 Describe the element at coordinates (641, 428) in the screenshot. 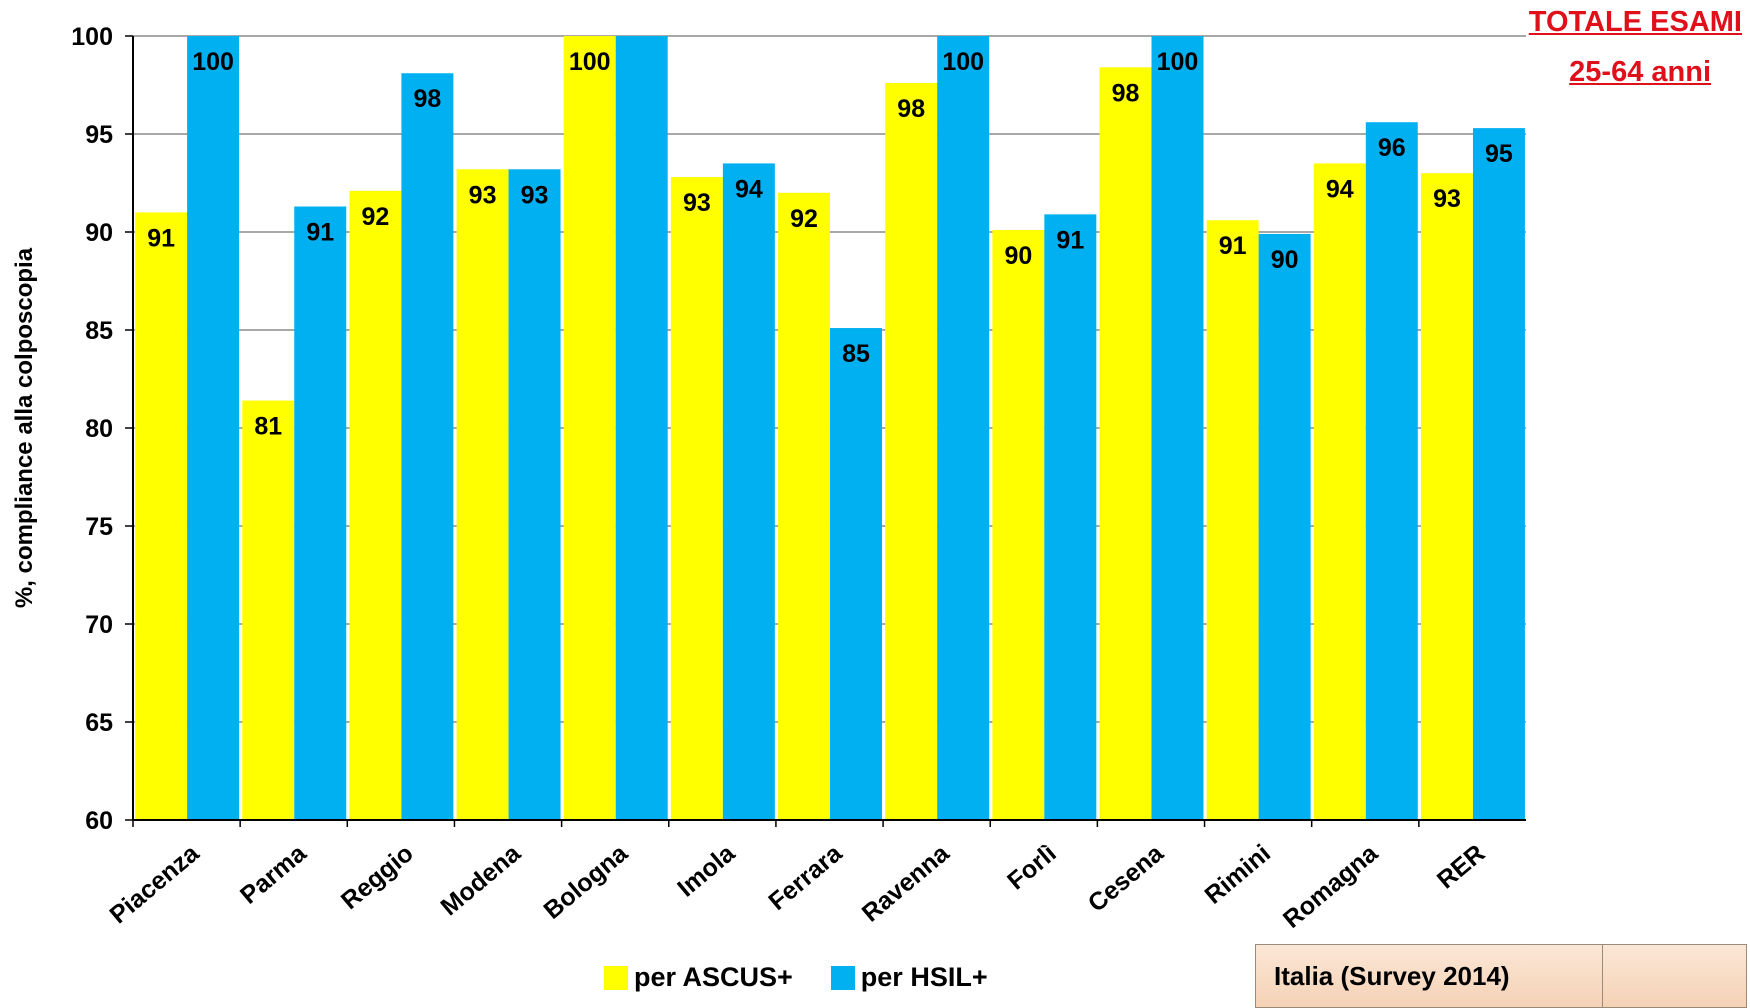

I see `bar-hsil-bologna` at that location.